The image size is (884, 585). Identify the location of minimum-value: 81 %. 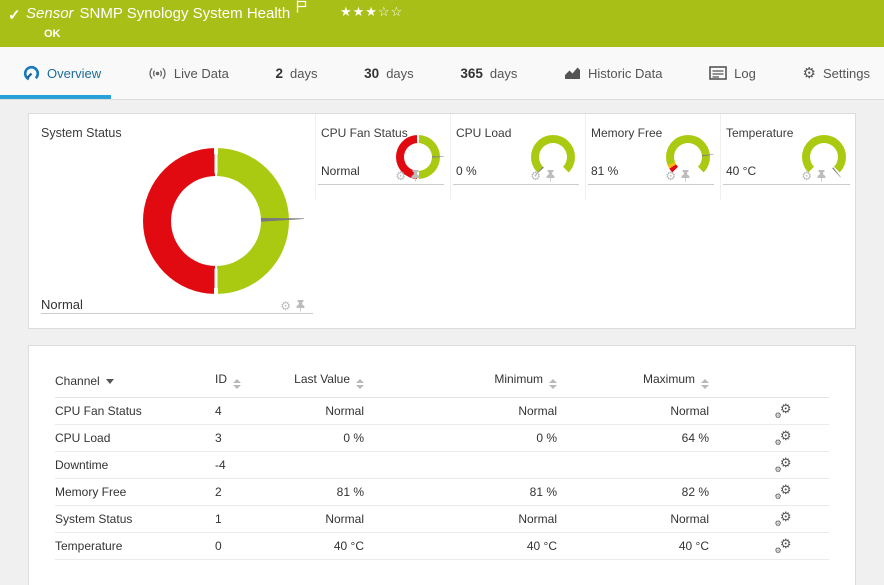
(543, 492).